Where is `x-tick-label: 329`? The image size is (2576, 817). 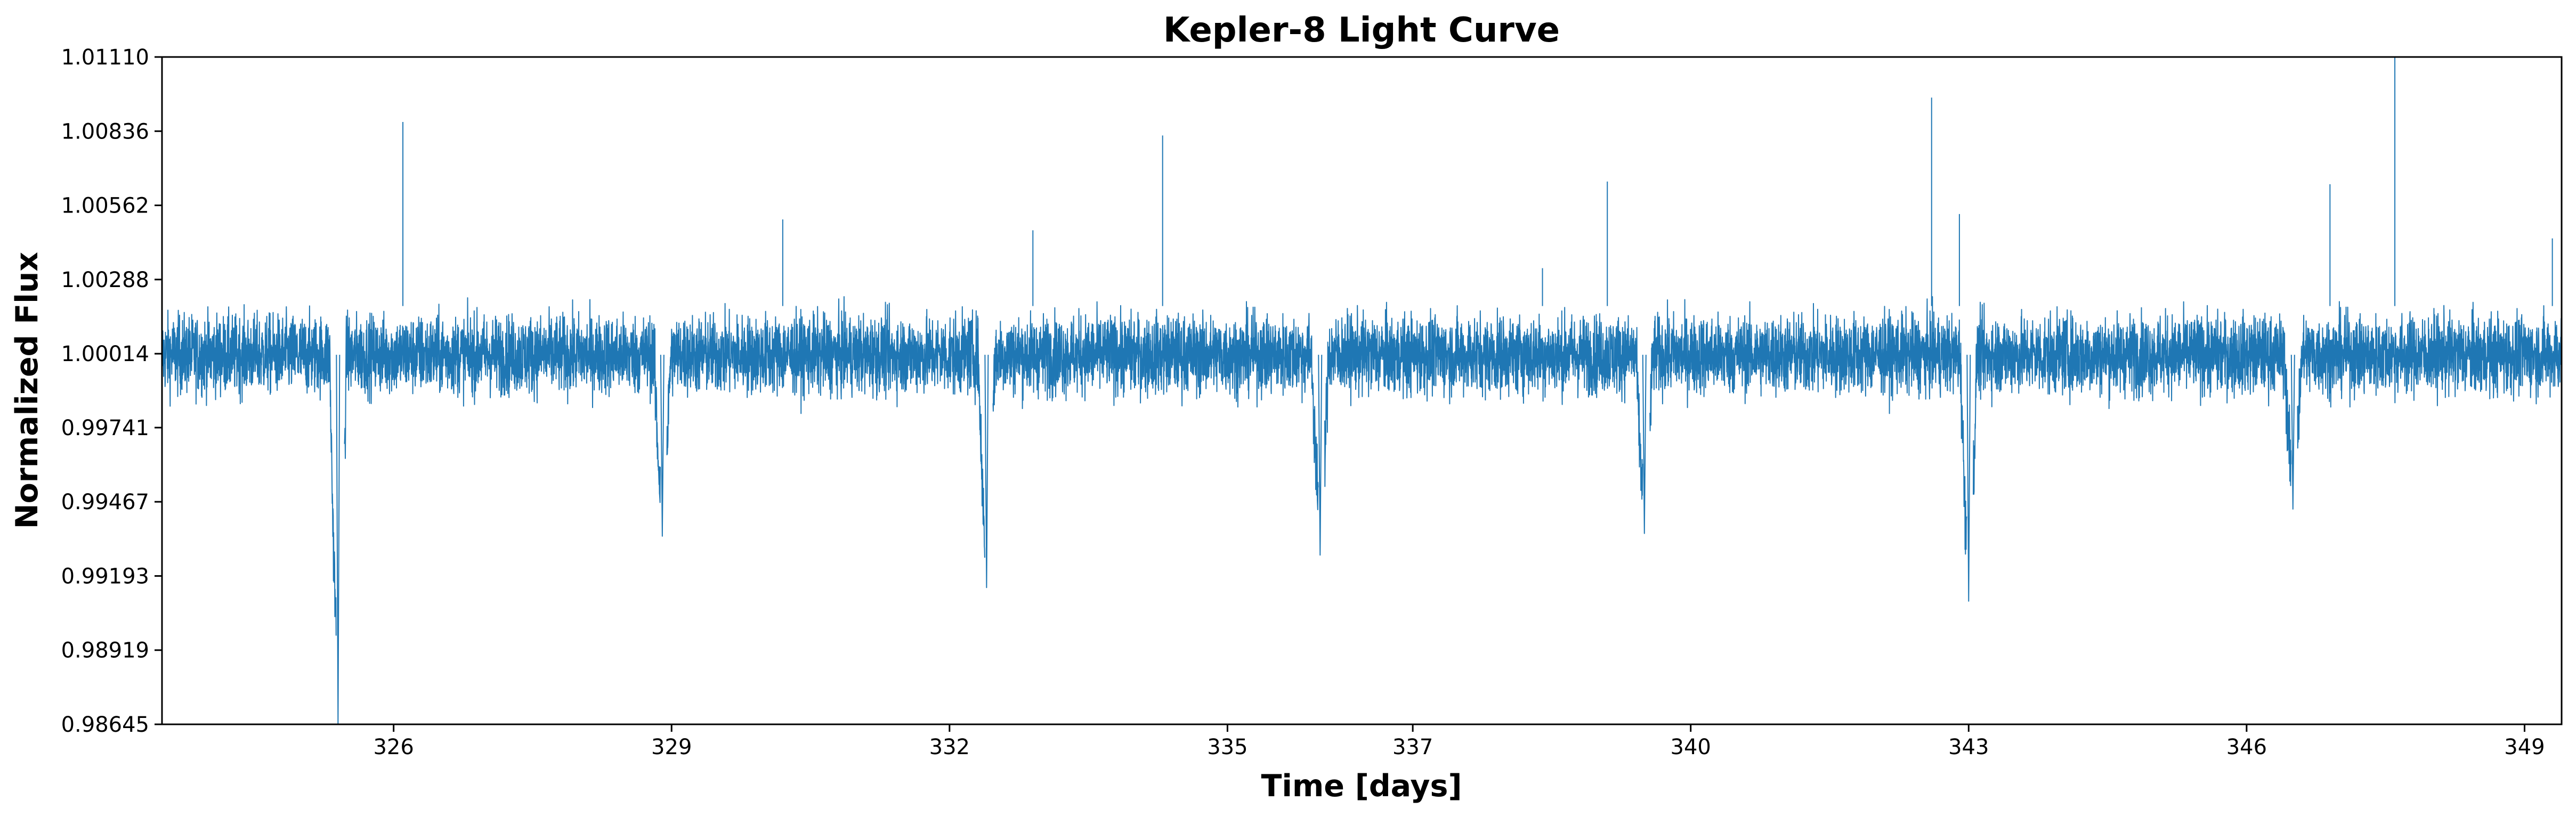
x-tick-label: 329 is located at coordinates (671, 747).